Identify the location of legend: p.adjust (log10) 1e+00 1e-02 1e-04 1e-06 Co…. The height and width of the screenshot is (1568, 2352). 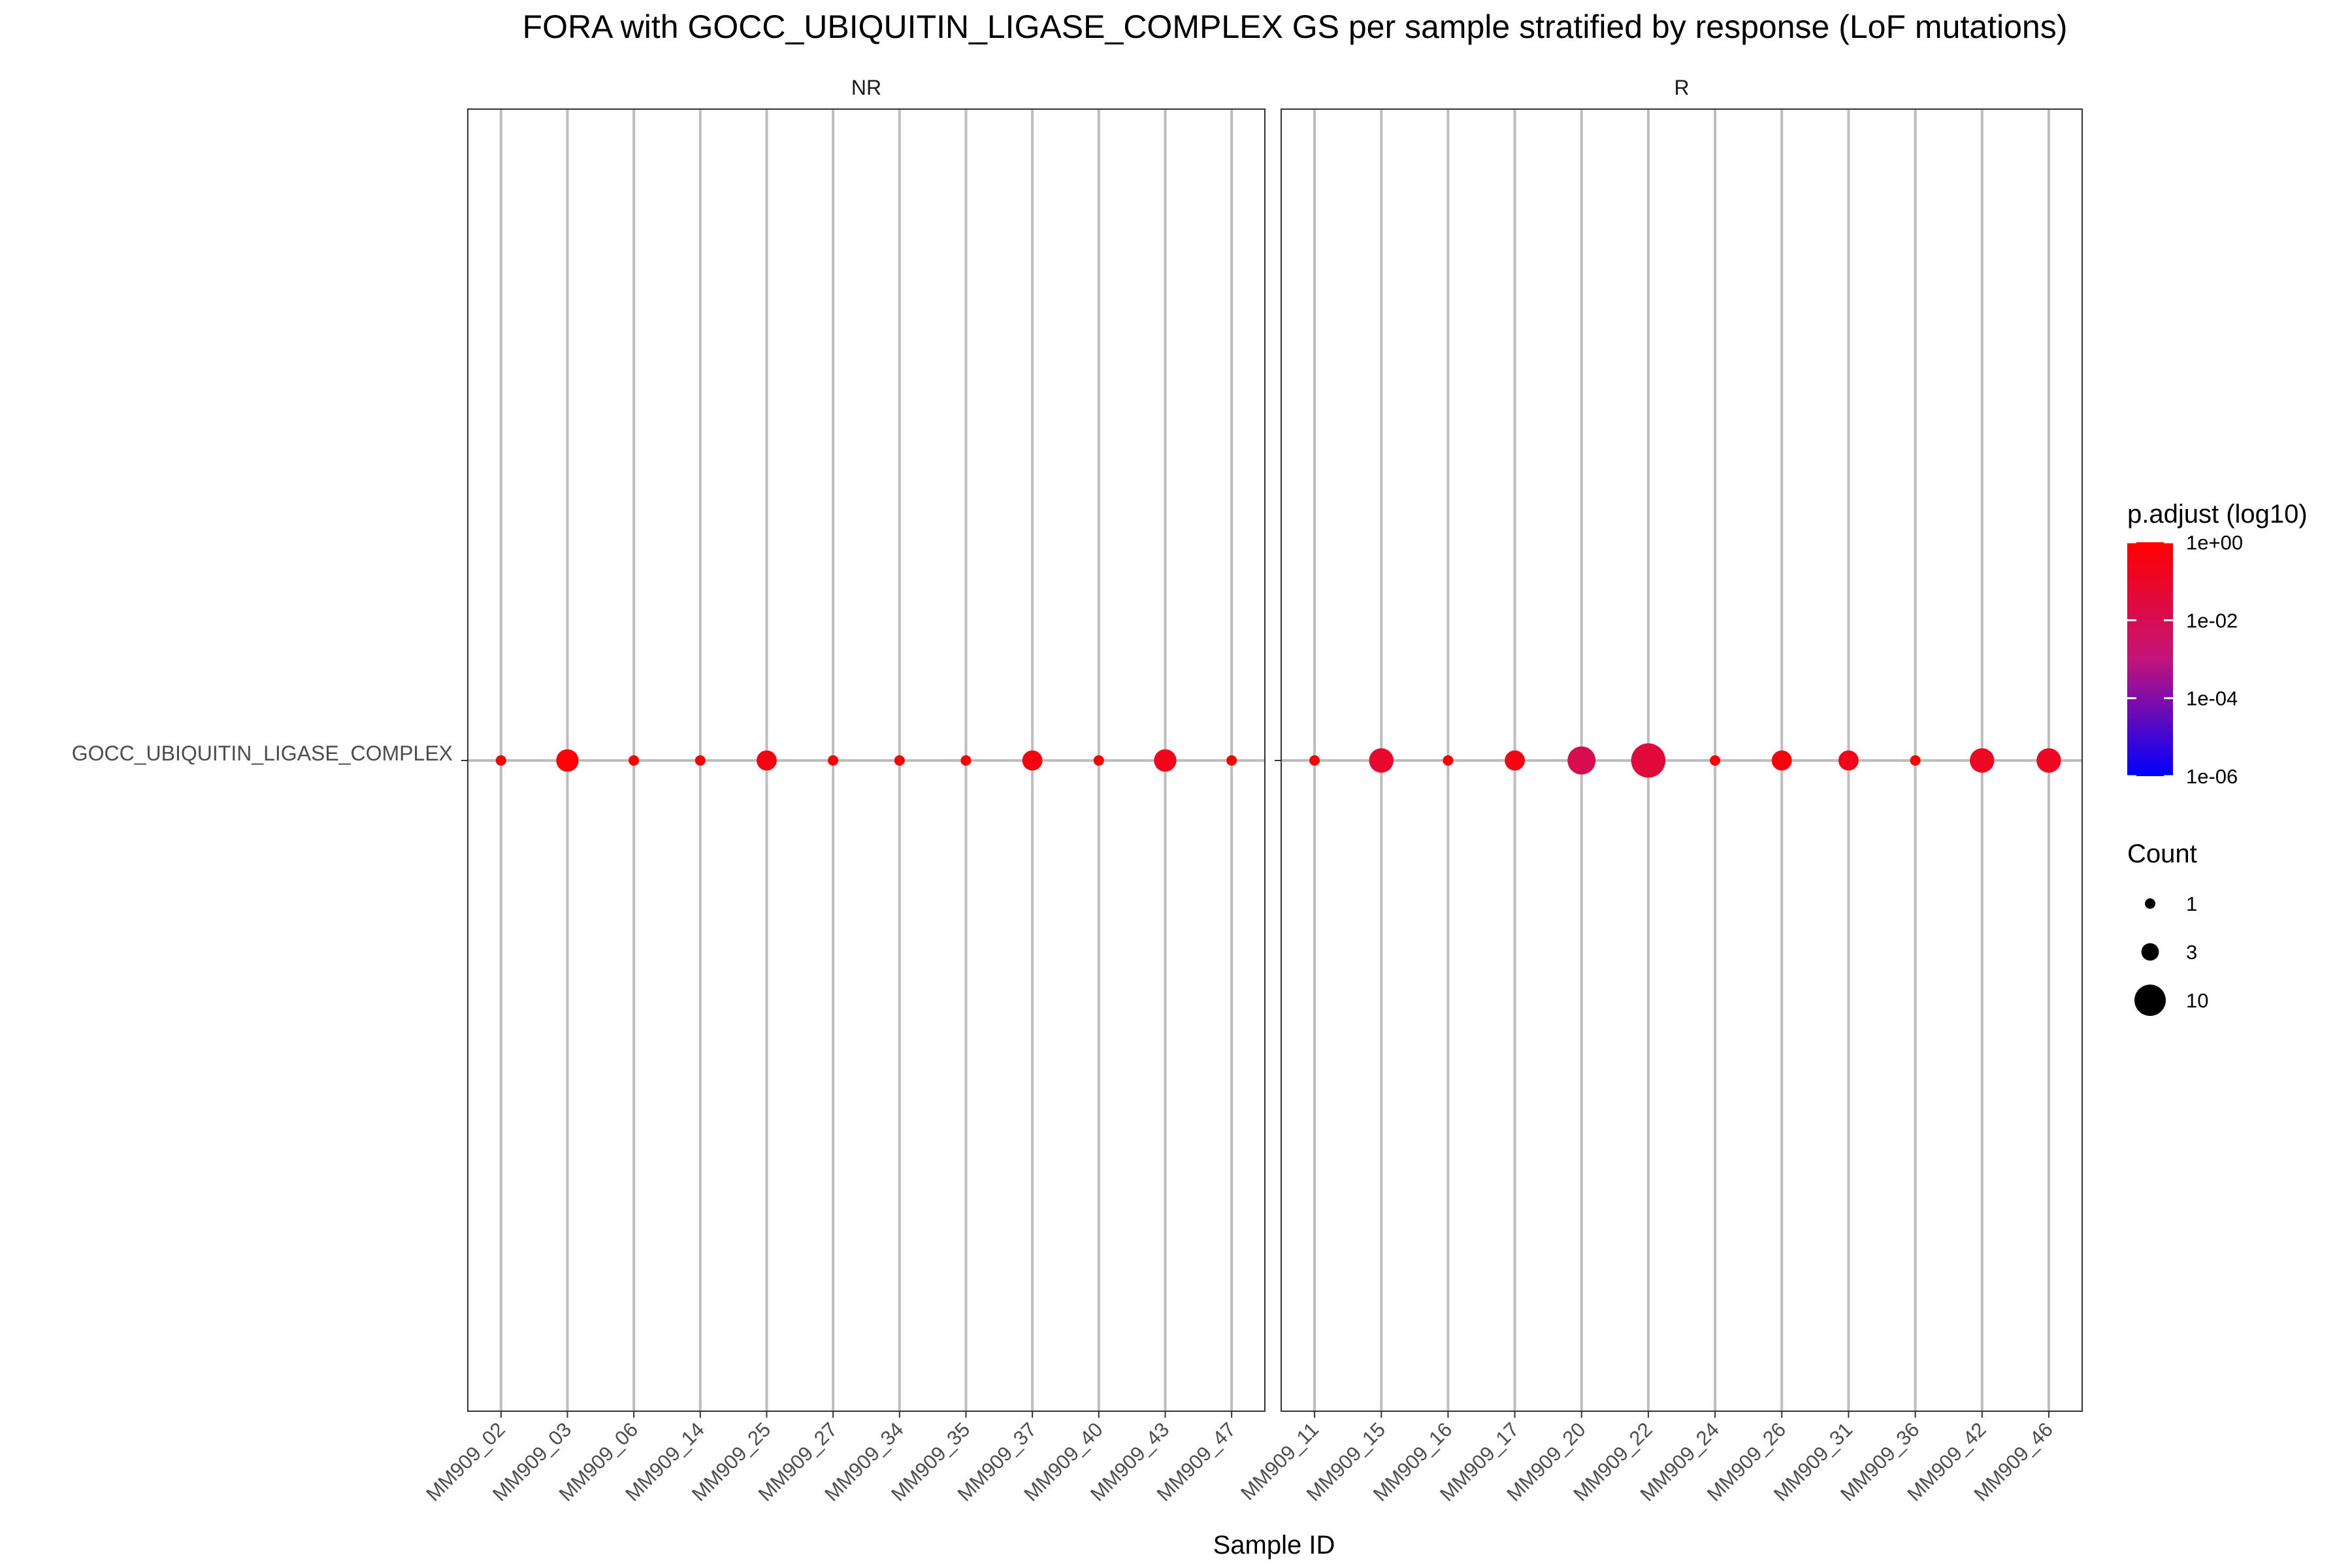
(2217, 758).